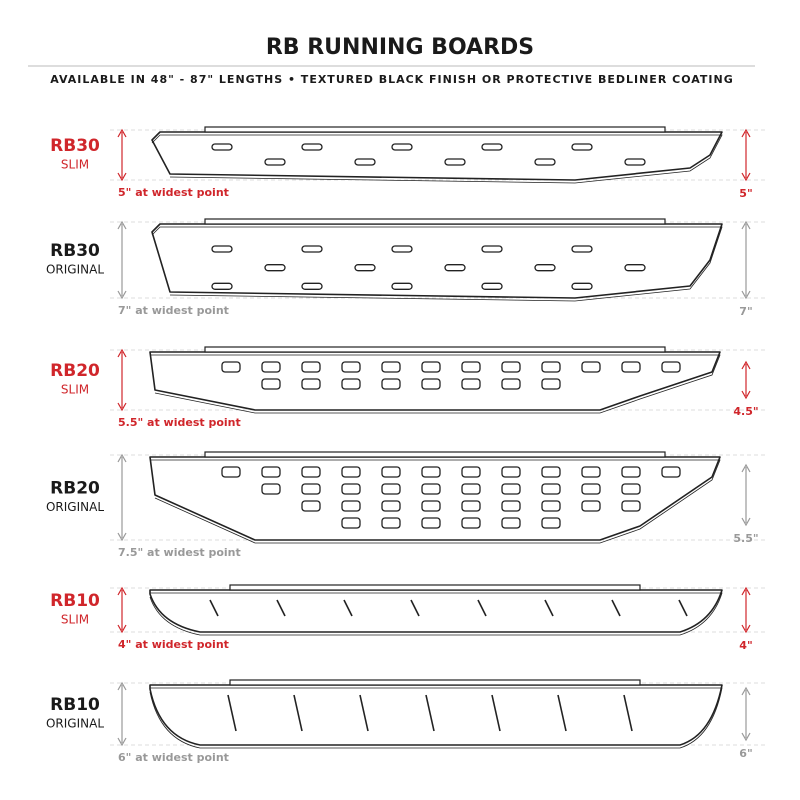 Image resolution: width=800 pixels, height=800 pixels. What do you see at coordinates (75, 601) in the screenshot?
I see `model-name: RB10` at bounding box center [75, 601].